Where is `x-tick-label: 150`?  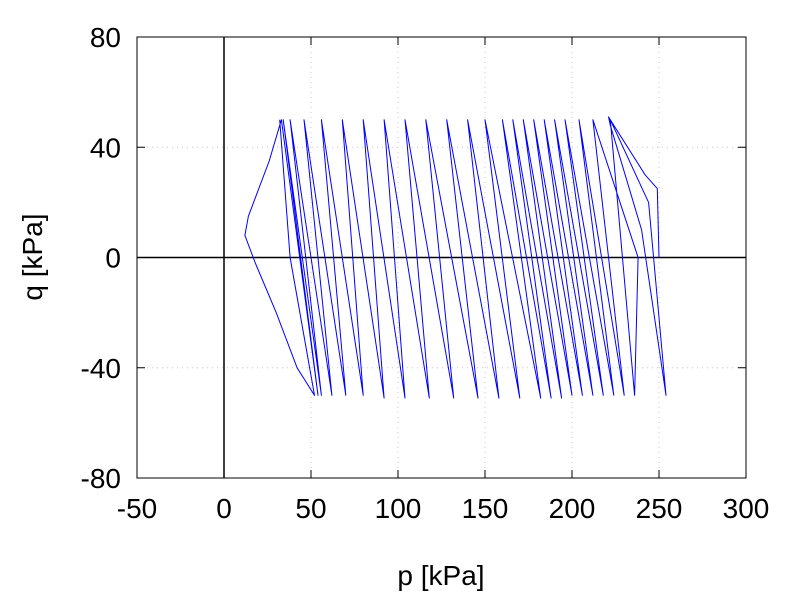
x-tick-label: 150 is located at coordinates (485, 508).